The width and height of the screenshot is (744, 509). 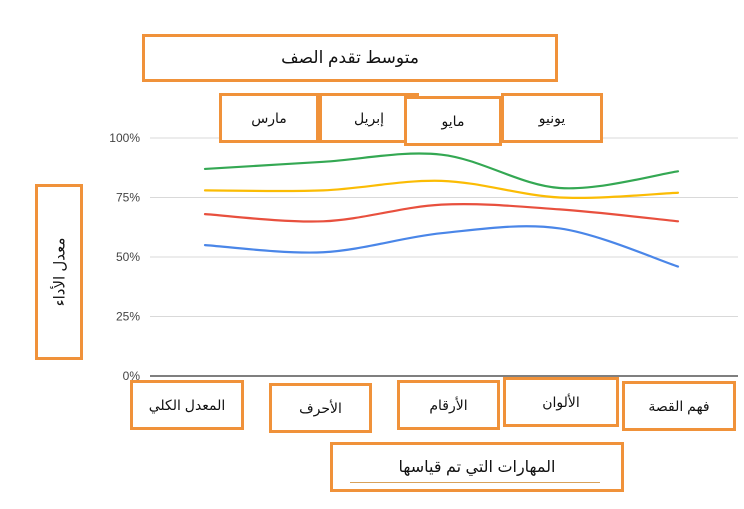 What do you see at coordinates (475, 482) in the screenshot?
I see `x-axis-label-underline` at bounding box center [475, 482].